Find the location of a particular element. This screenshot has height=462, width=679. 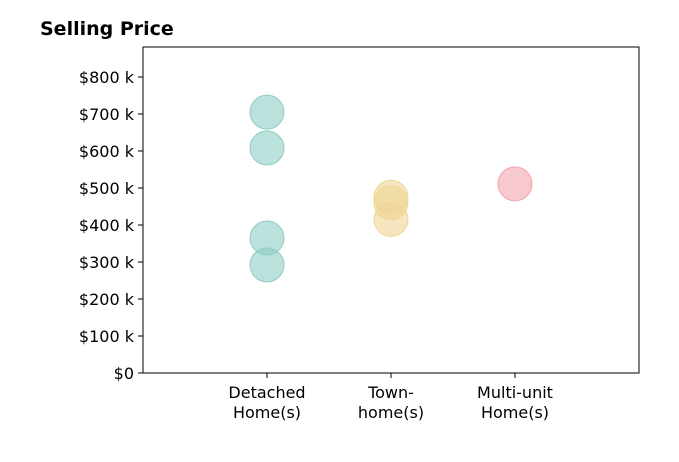

y-tick-label: $300 k is located at coordinates (107, 262).